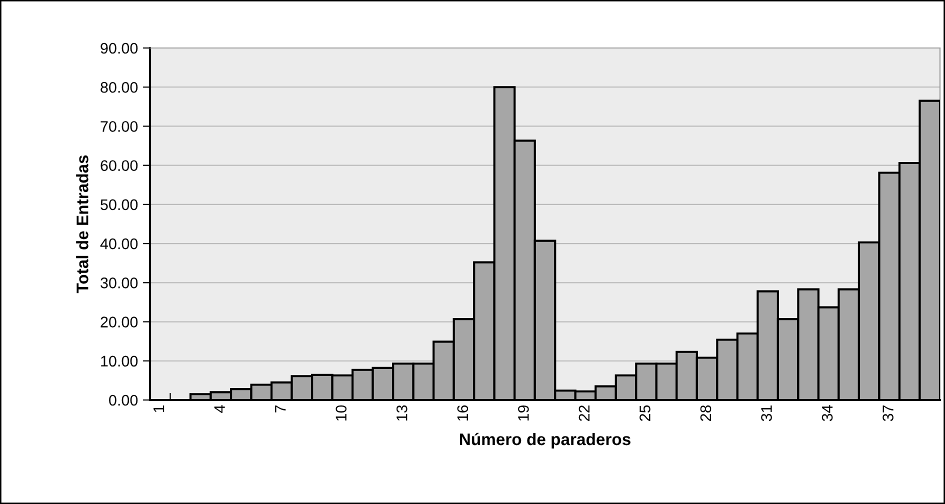  What do you see at coordinates (82, 224) in the screenshot?
I see `y-axis-title: Total de Entradas` at bounding box center [82, 224].